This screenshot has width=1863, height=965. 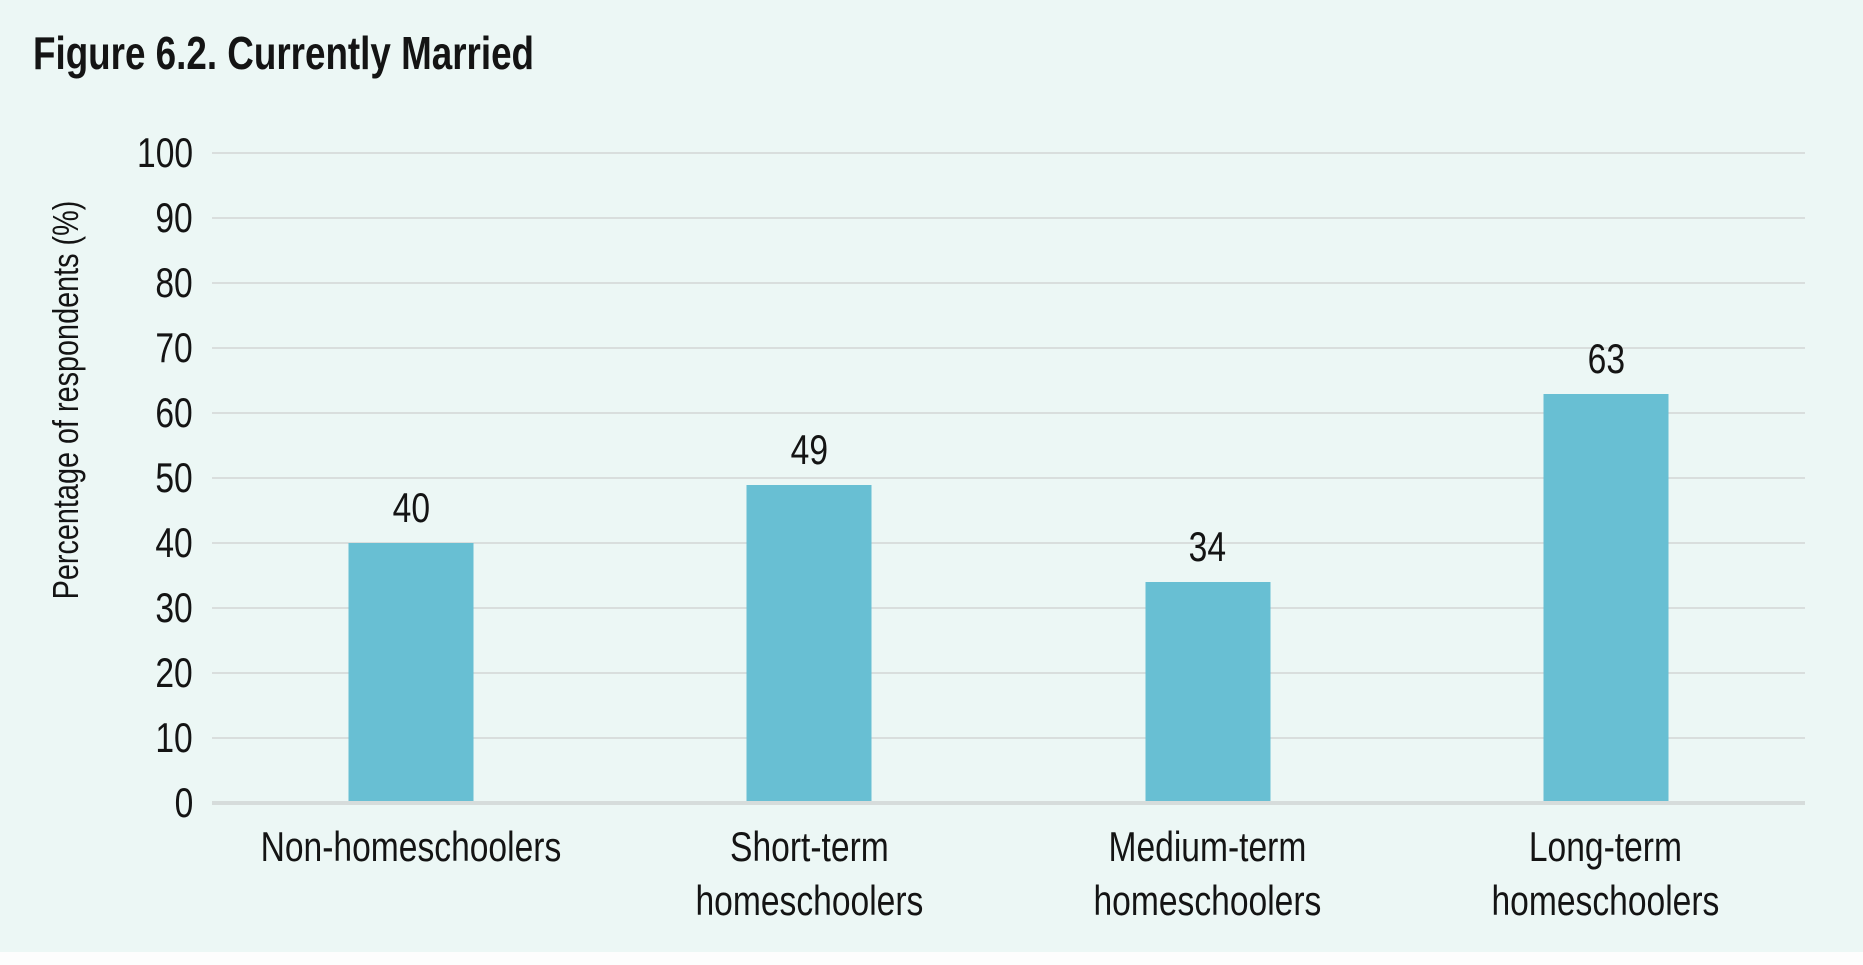 I want to click on y-tick-label-text: 40, so click(x=174, y=542).